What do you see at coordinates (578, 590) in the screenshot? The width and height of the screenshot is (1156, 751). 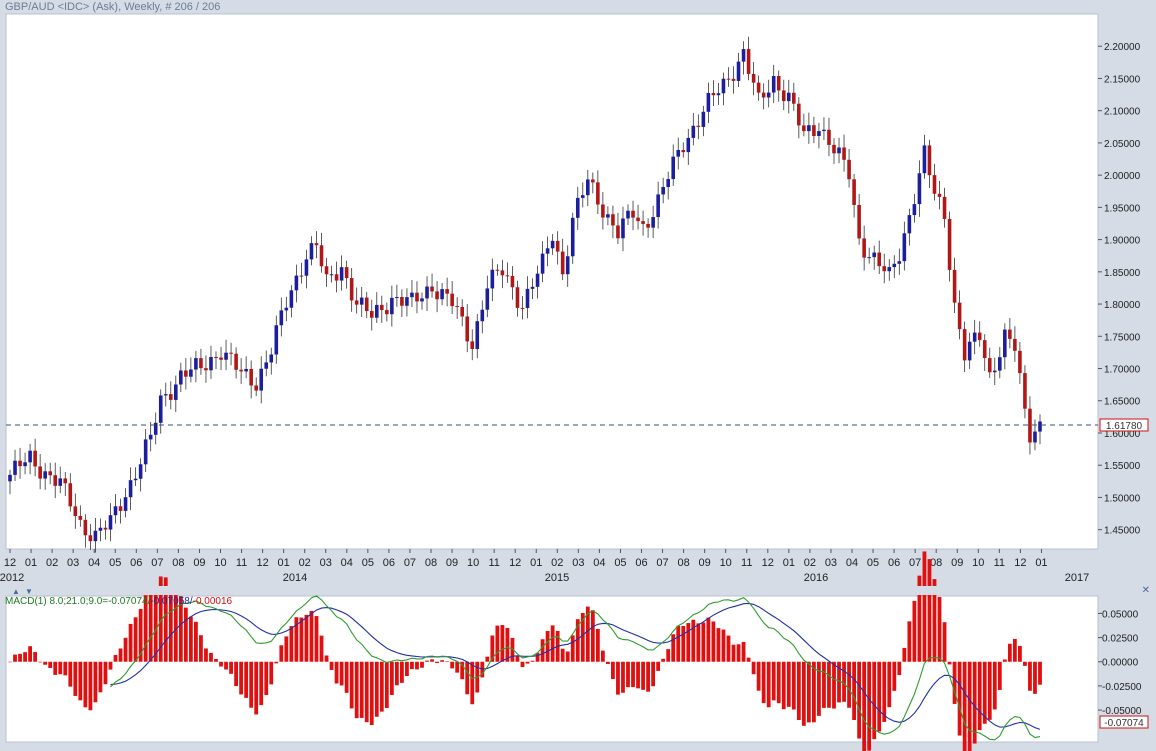 I see `pane-splitter: ▲ ▼ ✕` at bounding box center [578, 590].